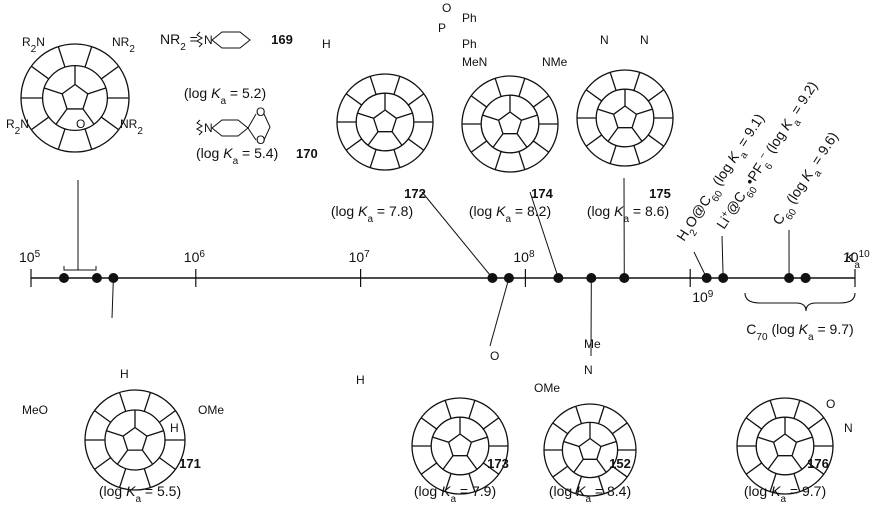 The image size is (877, 506). What do you see at coordinates (703, 297) in the screenshot?
I see `tick-label: 10⁹` at bounding box center [703, 297].